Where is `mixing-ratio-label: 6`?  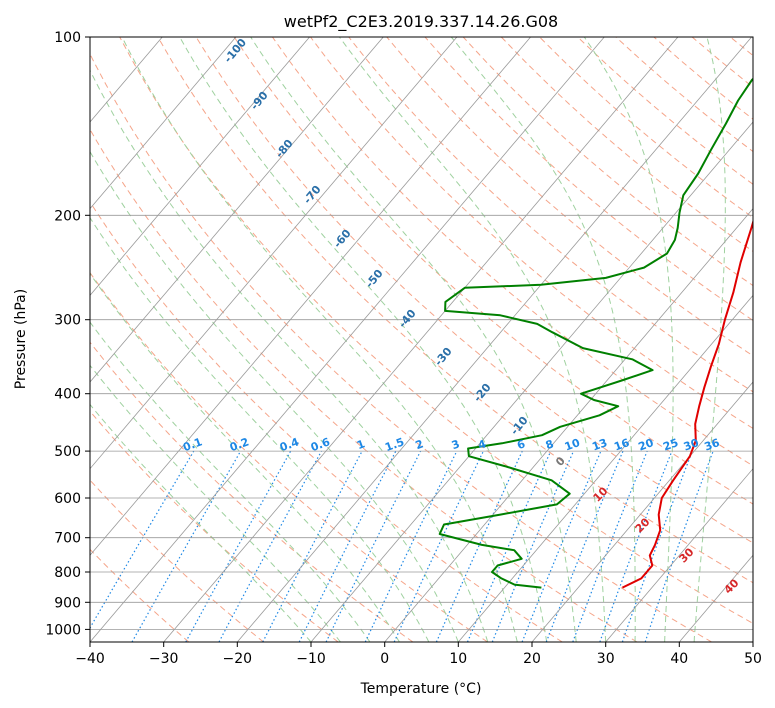 mixing-ratio-label: 6 is located at coordinates (521, 444).